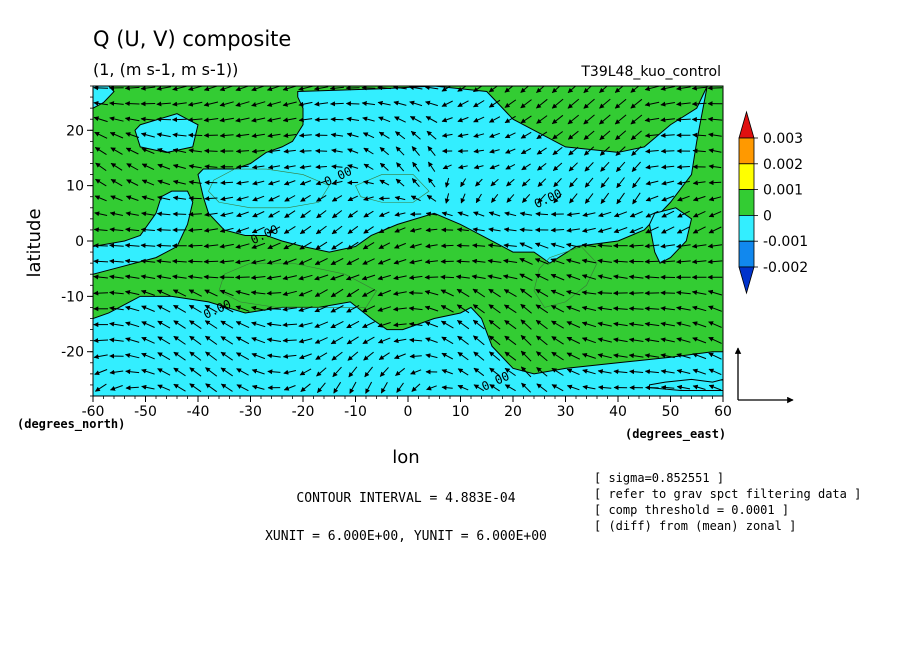  What do you see at coordinates (773, 202) in the screenshot?
I see `colorbar: 0.003 0.002 0.001 0 -0.001 -0.002` at bounding box center [773, 202].